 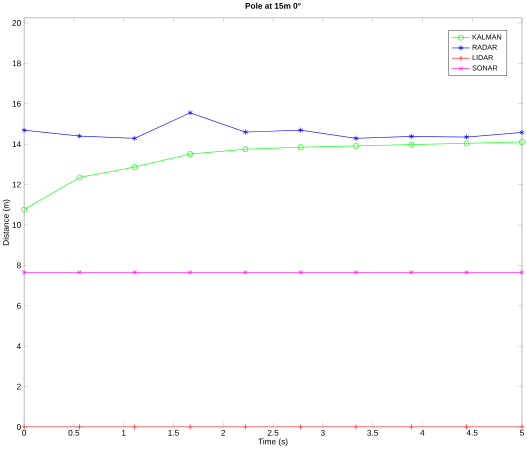 What do you see at coordinates (124, 433) in the screenshot?
I see `x-tick-label: 1` at bounding box center [124, 433].